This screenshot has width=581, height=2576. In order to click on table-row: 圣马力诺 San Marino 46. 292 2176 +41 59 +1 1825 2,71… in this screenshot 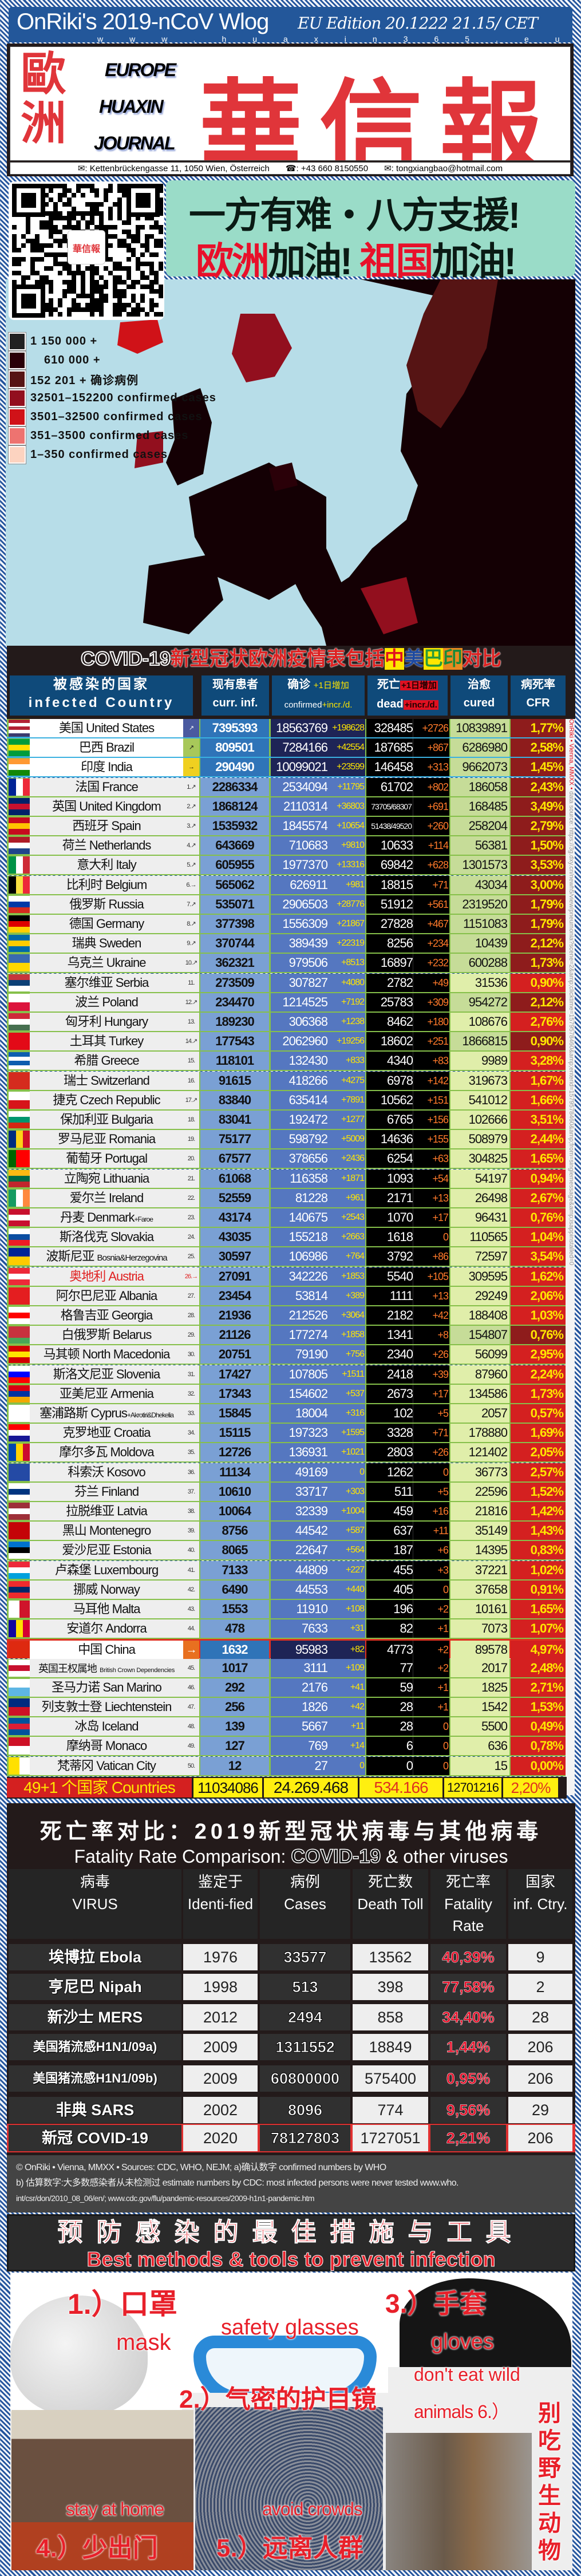, I will do `click(287, 1688)`.